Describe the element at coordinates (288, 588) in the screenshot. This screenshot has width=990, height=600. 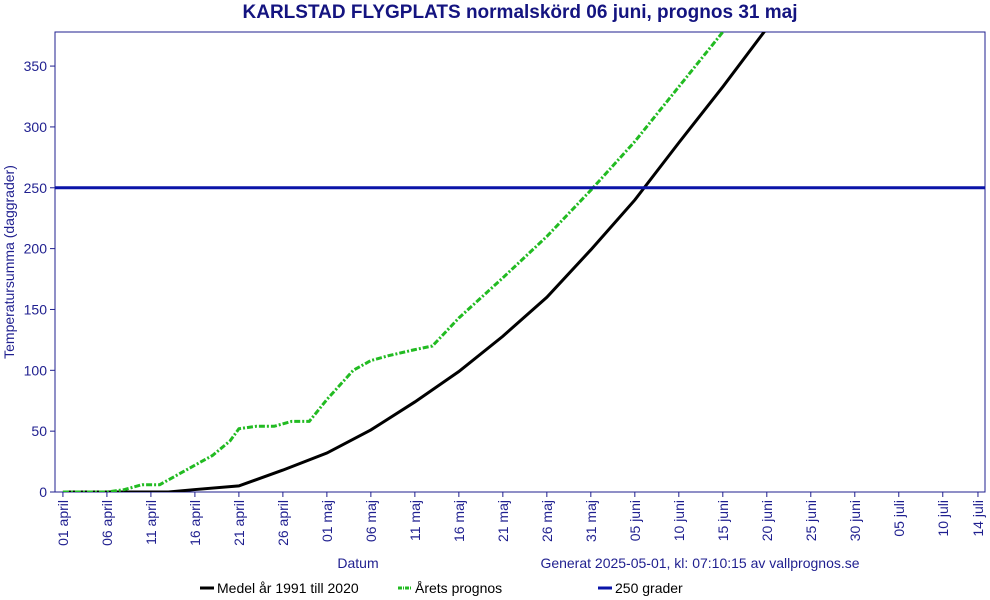
I see `legend-label: Medel år 1991 till 2020` at that location.